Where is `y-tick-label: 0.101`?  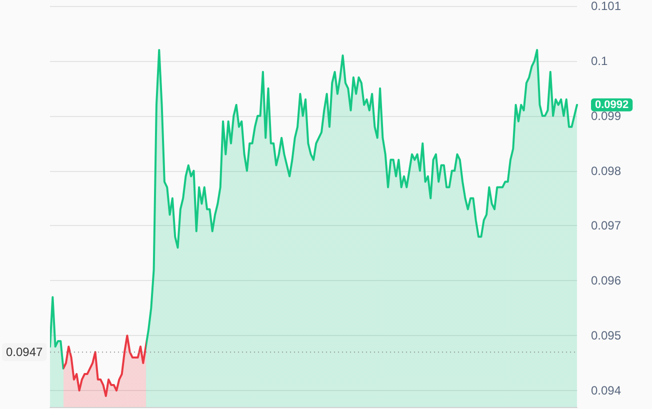 y-tick-label: 0.101 is located at coordinates (606, 6).